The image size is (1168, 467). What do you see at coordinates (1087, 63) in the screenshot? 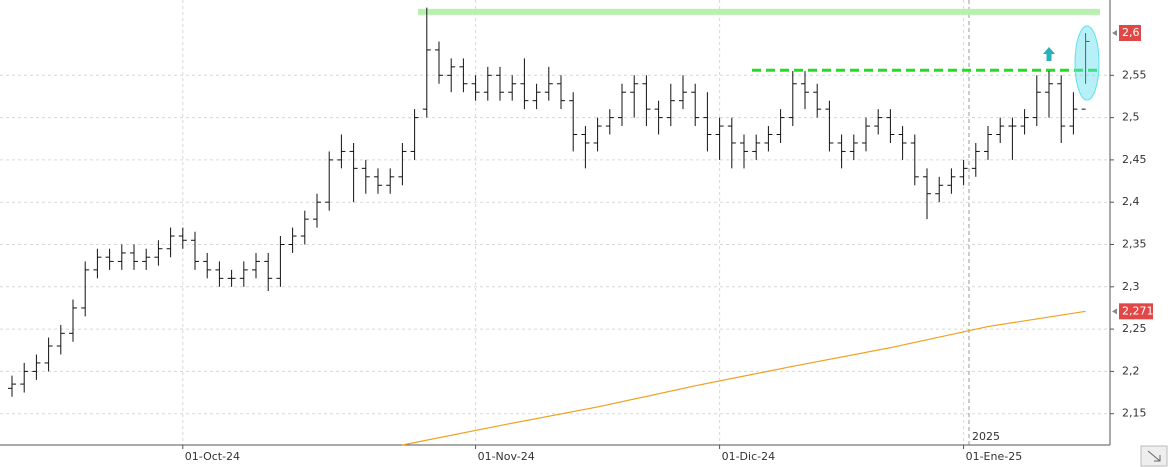
I see `highlight-ellipse` at bounding box center [1087, 63].